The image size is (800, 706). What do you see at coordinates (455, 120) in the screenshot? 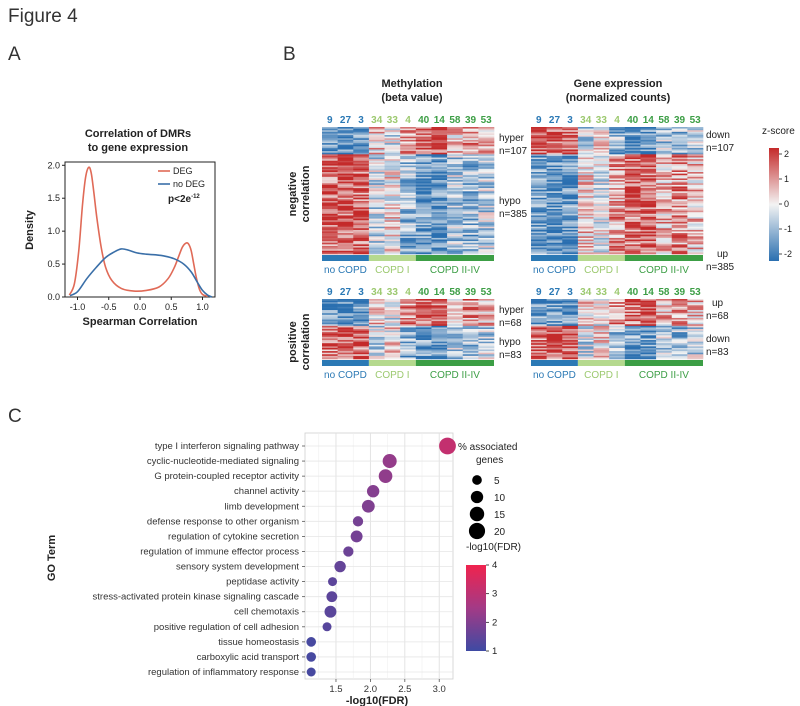
I see `sample-id-label: 58` at bounding box center [455, 120].